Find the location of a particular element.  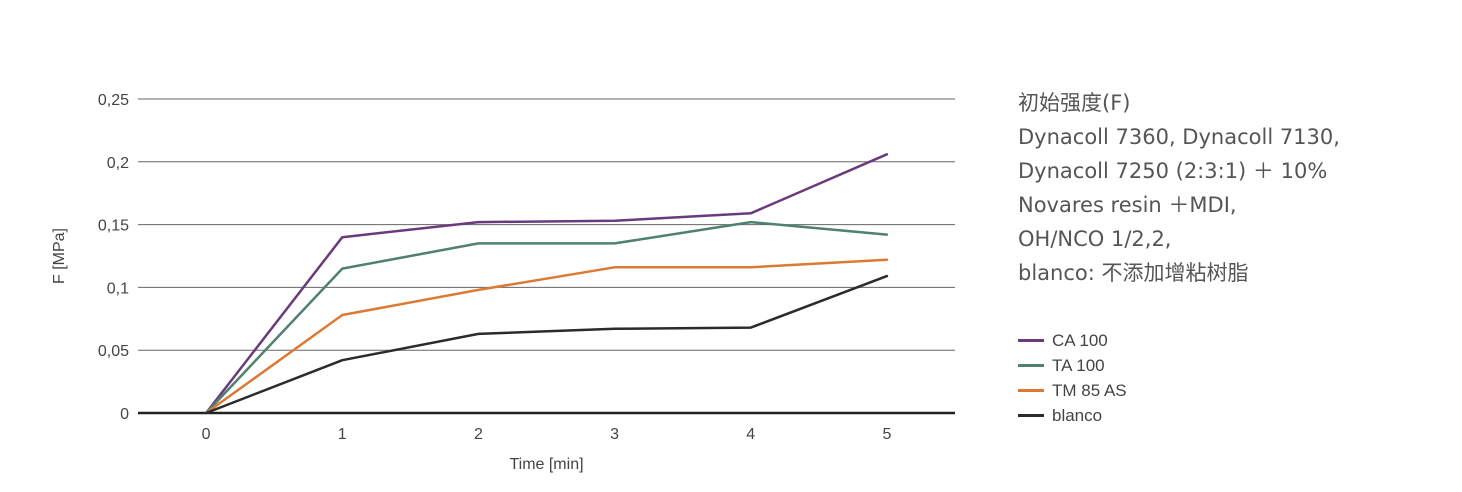

x-tick-label: 3 is located at coordinates (614, 434).